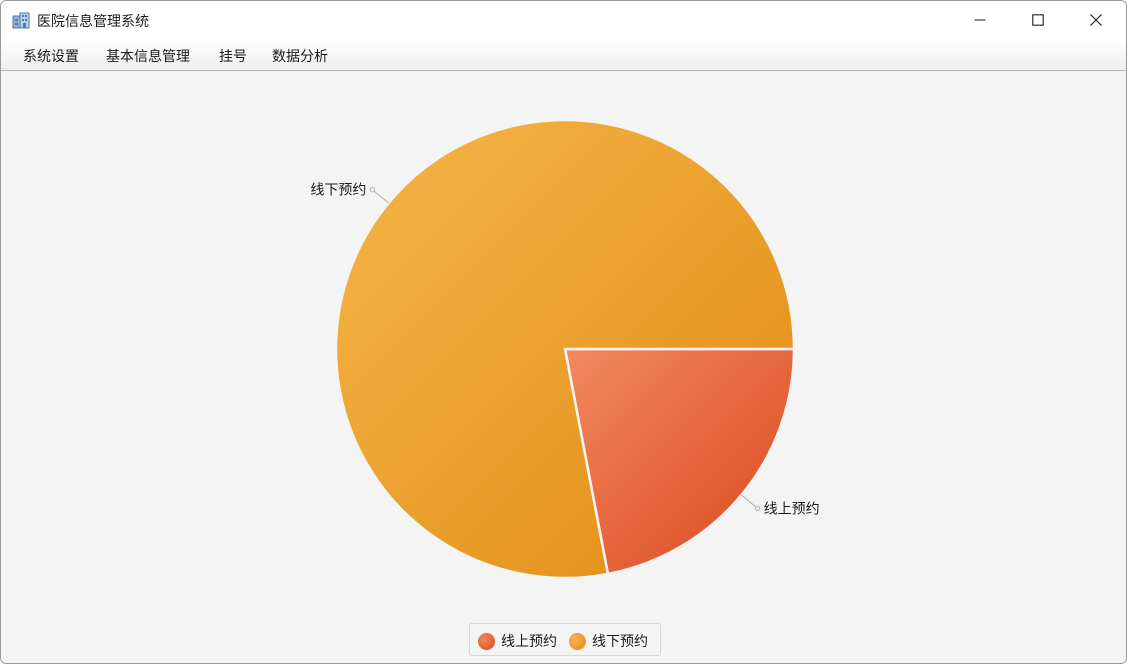  I want to click on hospital-building-icon, so click(21, 20).